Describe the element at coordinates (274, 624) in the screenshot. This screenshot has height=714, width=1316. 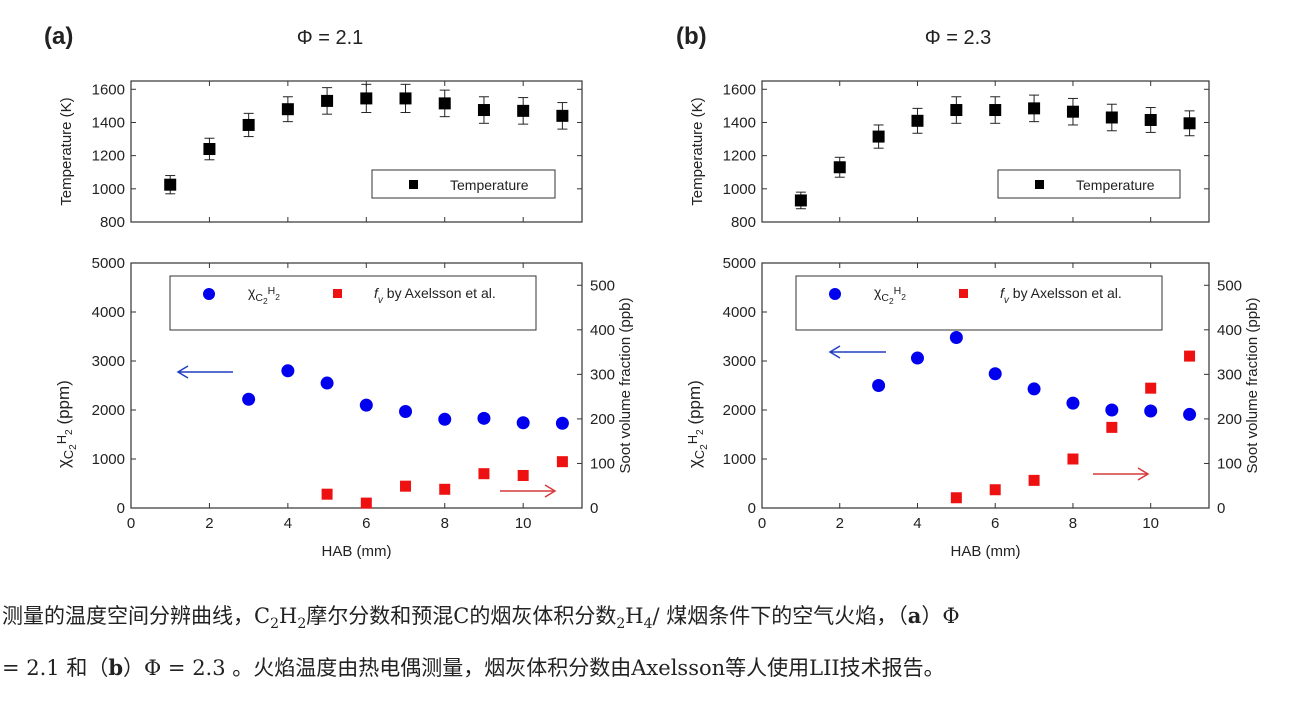
I see `caption-fragment: 2` at that location.